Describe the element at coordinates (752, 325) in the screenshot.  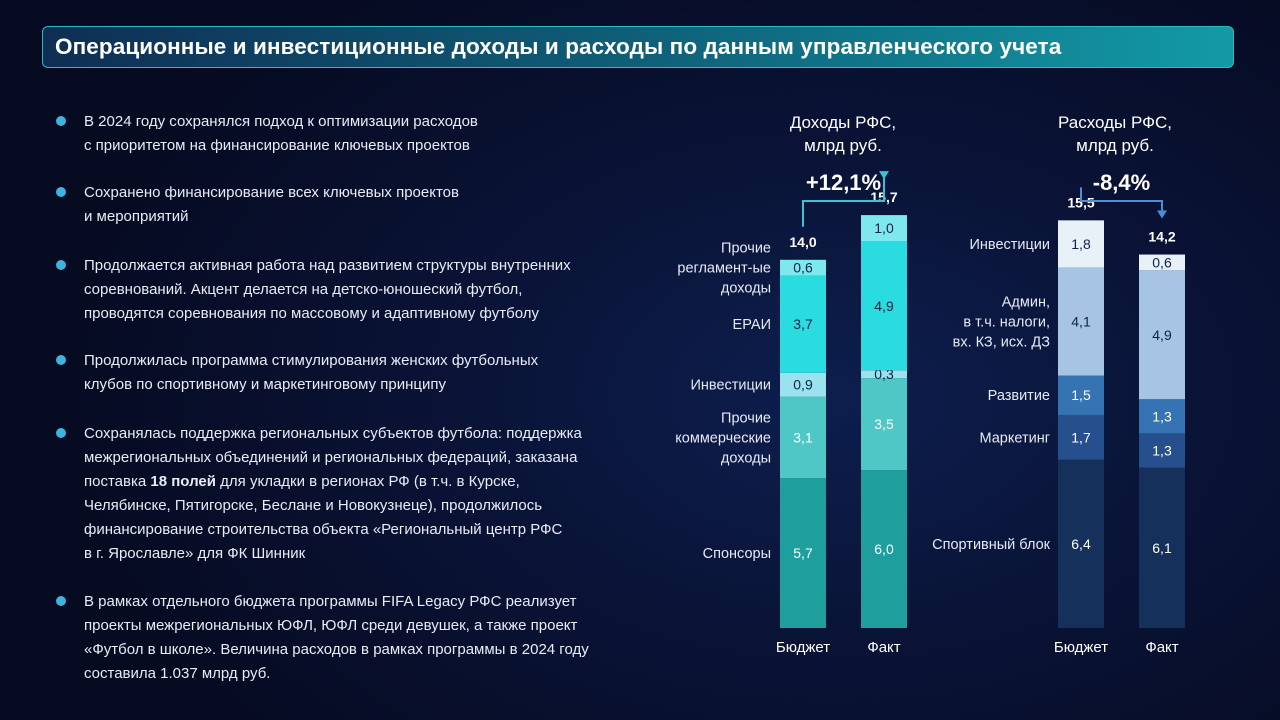
I see `series-label: ЕРАИ` at that location.